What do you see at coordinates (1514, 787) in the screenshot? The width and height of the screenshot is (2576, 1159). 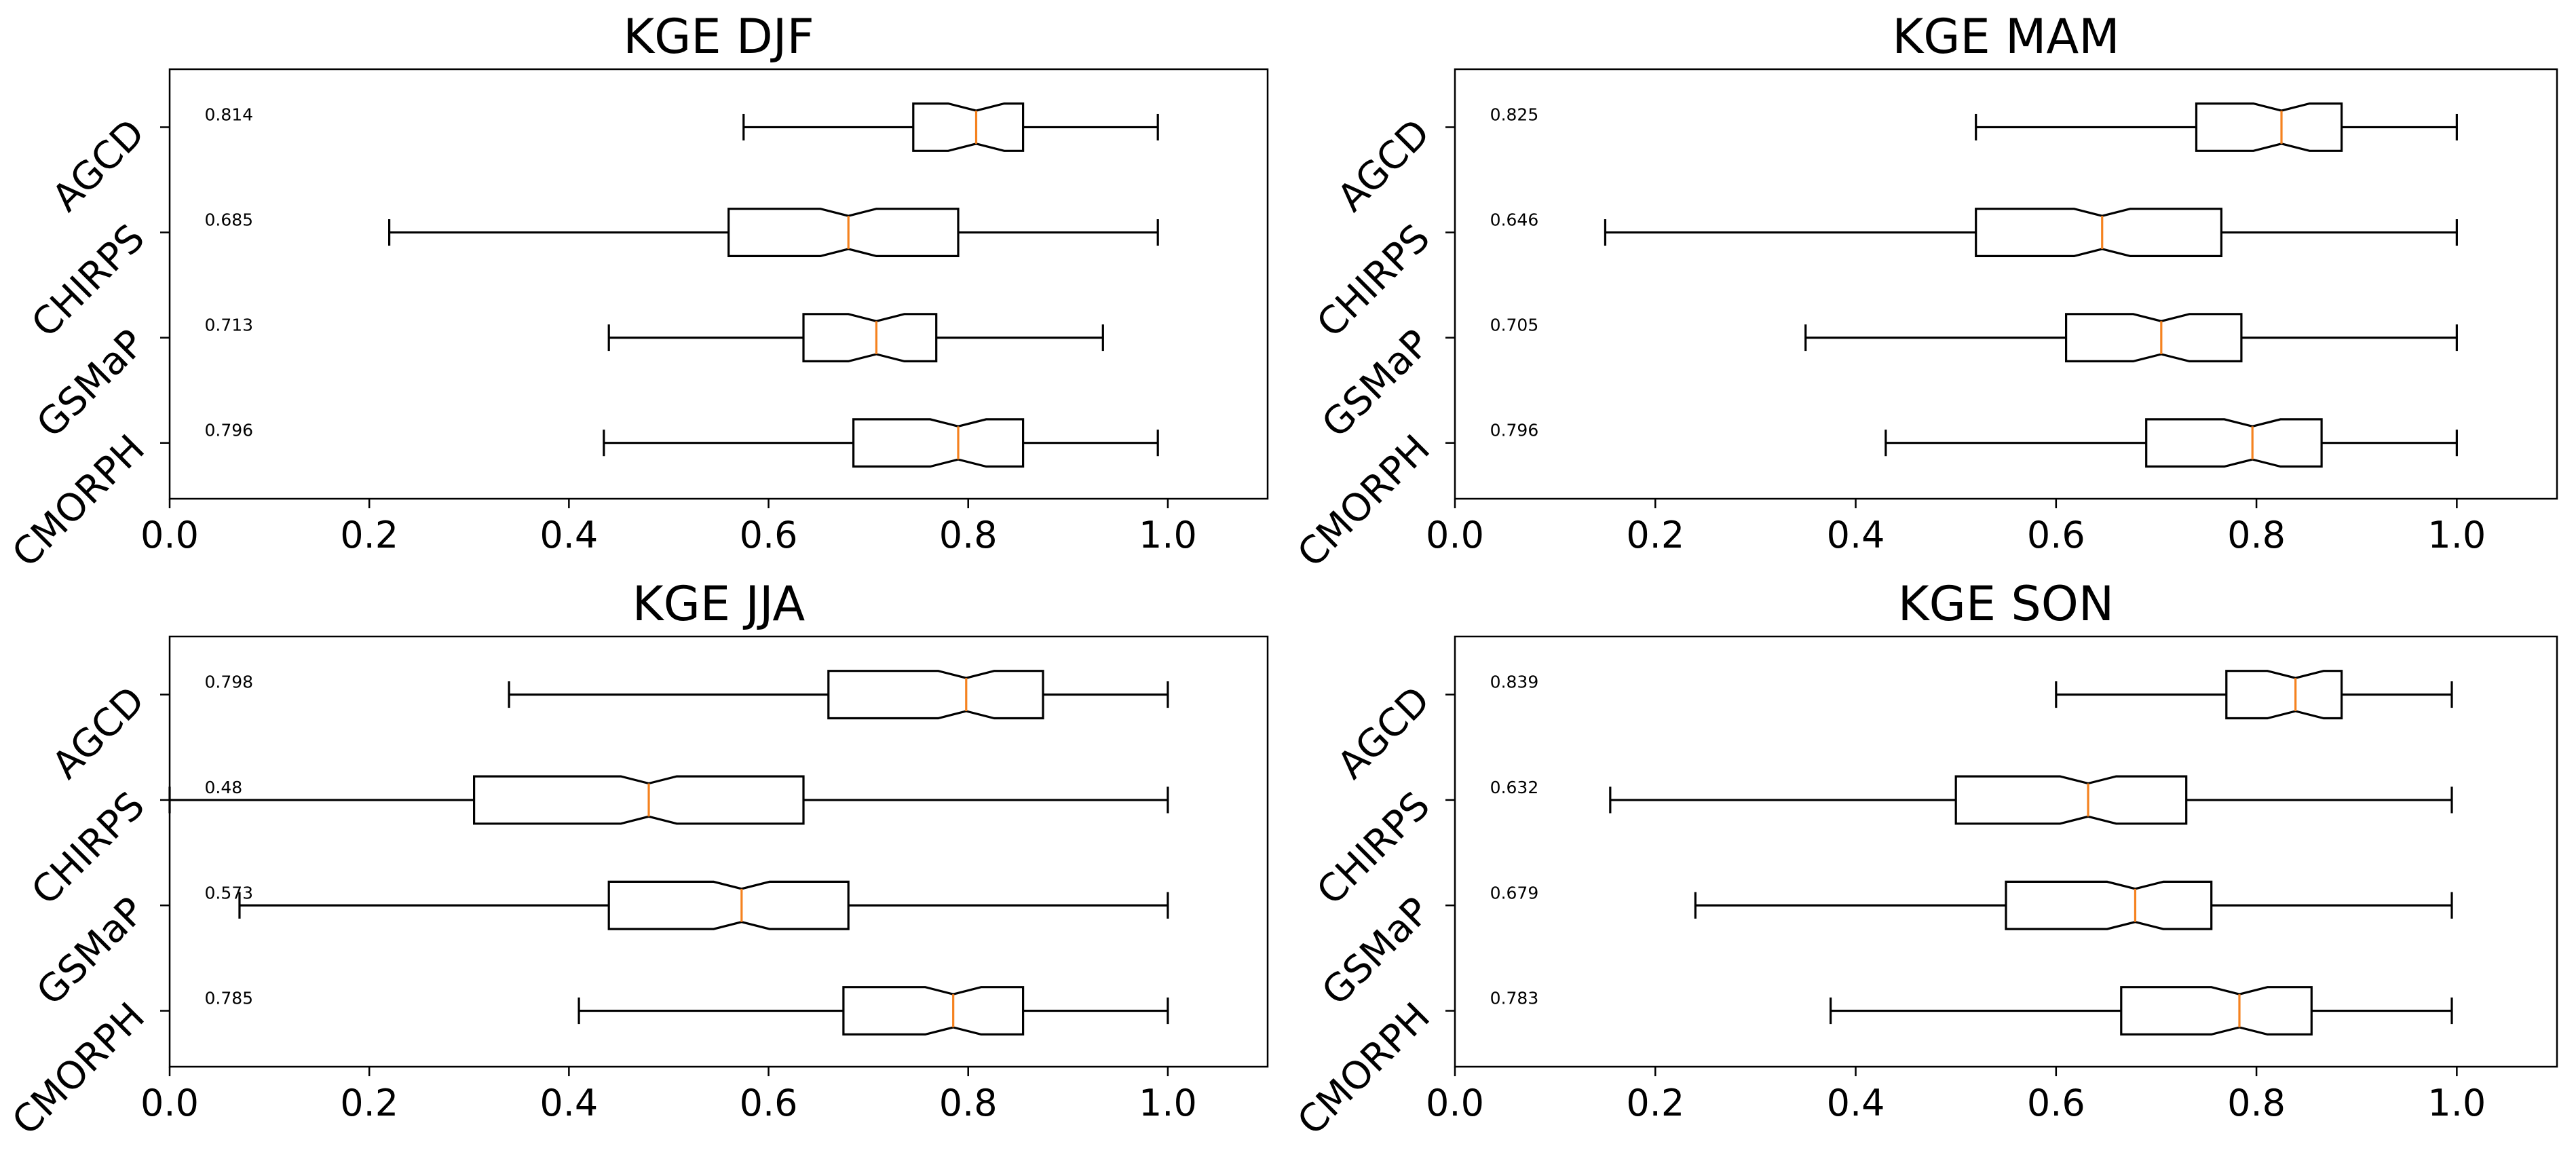 I see `median-annotation: 0.632` at bounding box center [1514, 787].